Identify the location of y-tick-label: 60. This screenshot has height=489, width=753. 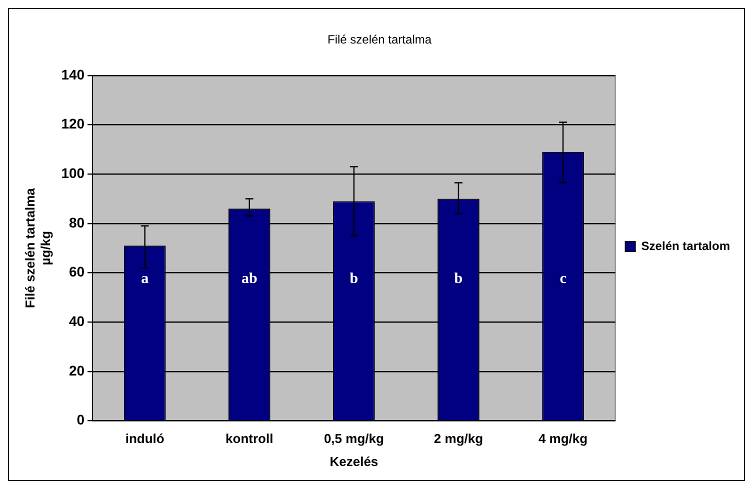
(76, 272).